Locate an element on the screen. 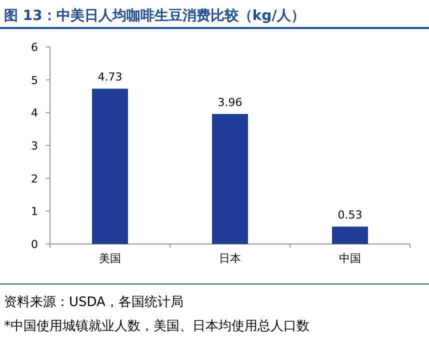 The width and height of the screenshot is (429, 344). chart-title: 图 13：中美日人均咖啡生豆消费比较（kg/人） is located at coordinates (154, 15).